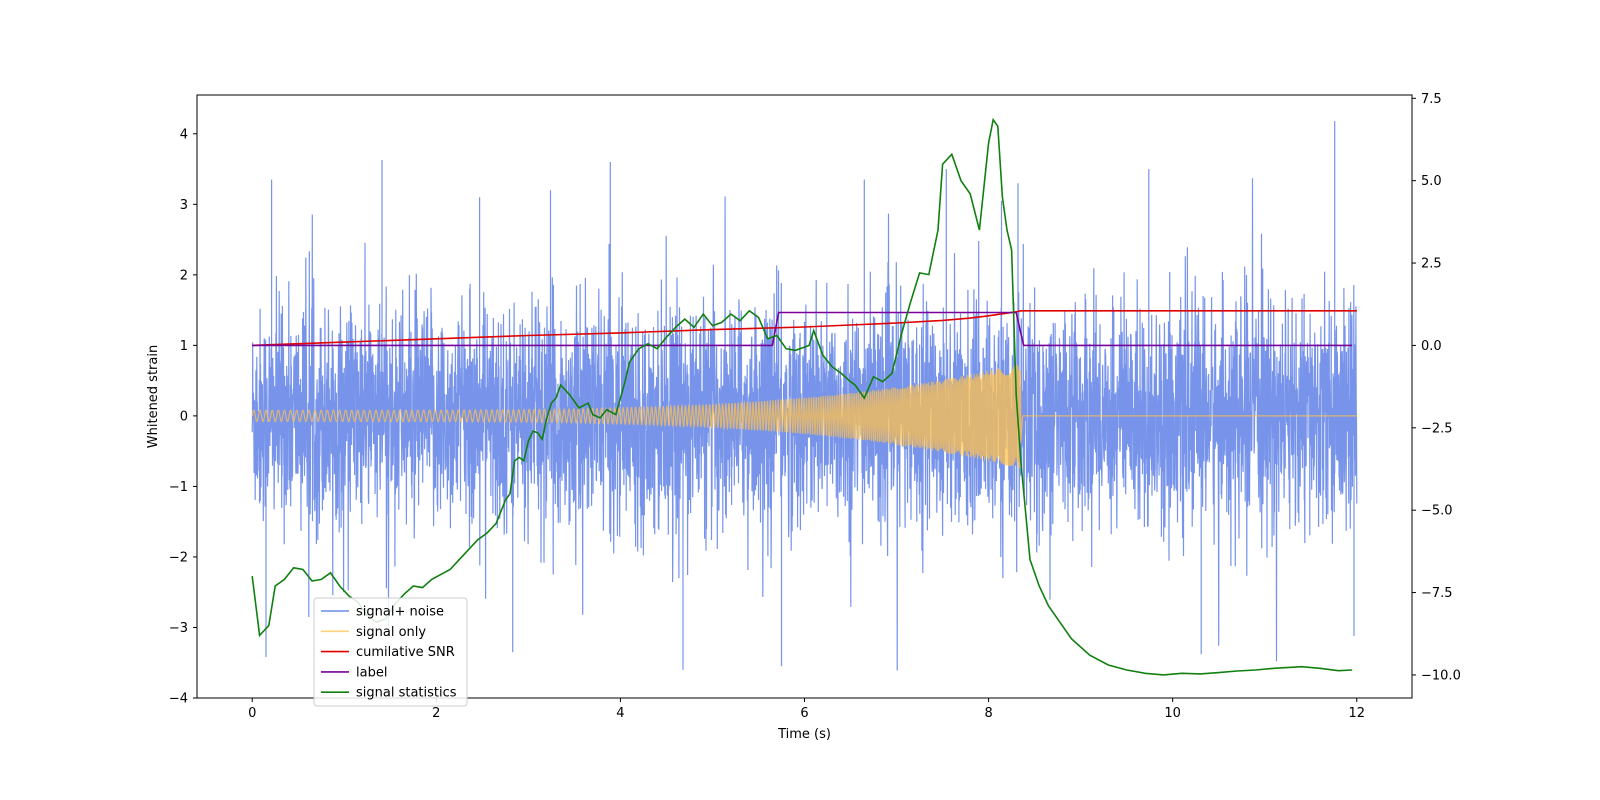 The height and width of the screenshot is (800, 1600). Describe the element at coordinates (178, 487) in the screenshot. I see `y-tick-label: −1` at that location.